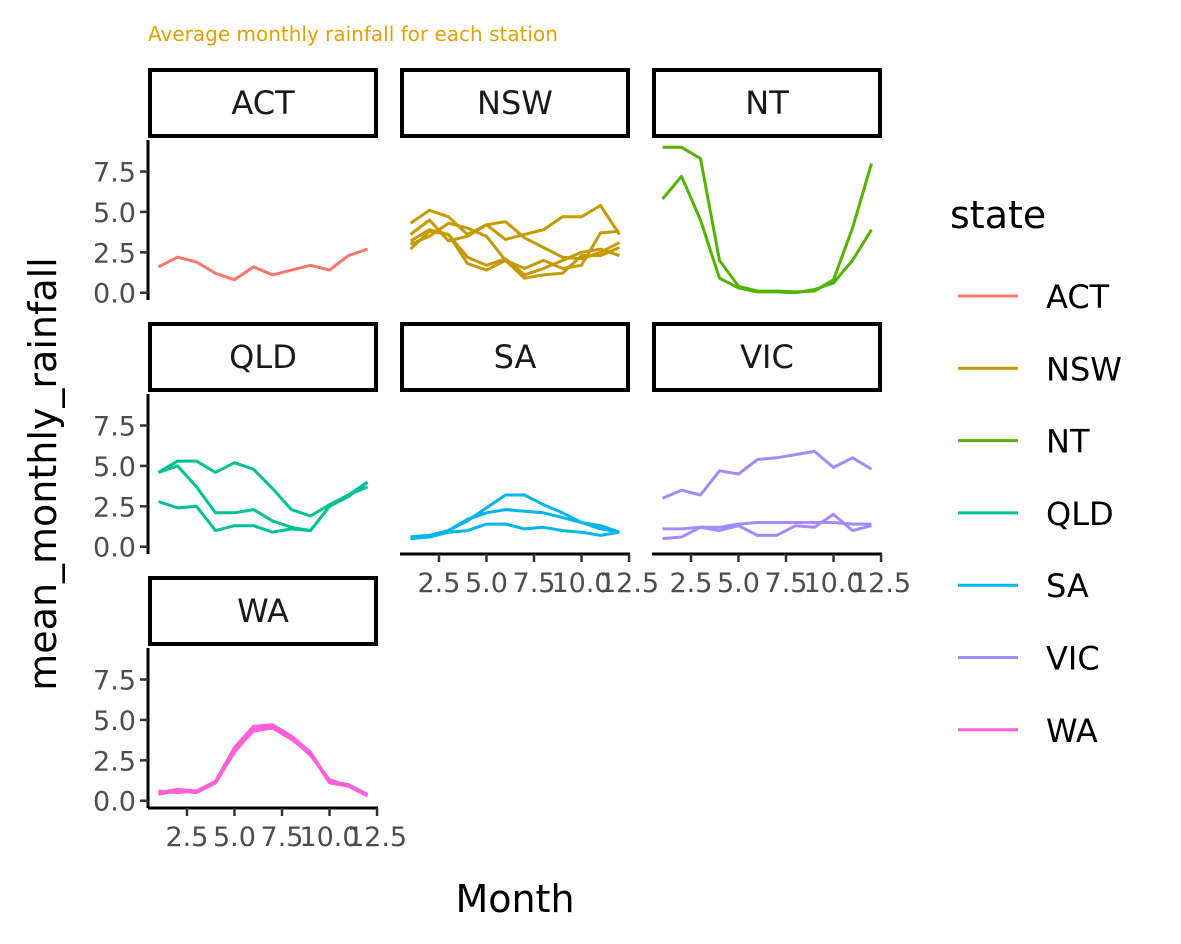 Image resolution: width=1181 pixels, height=944 pixels. I want to click on legend-label-sa: SA, so click(1067, 586).